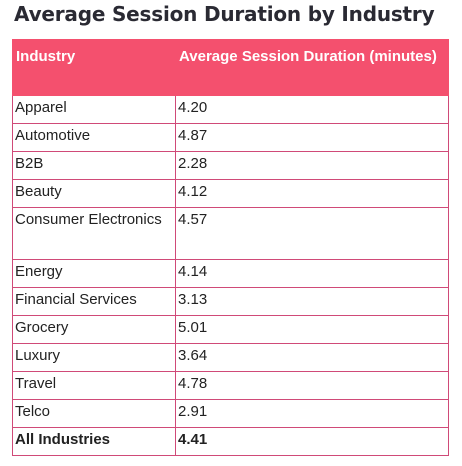 This screenshot has height=466, width=462. What do you see at coordinates (94, 357) in the screenshot?
I see `industry-cell: Luxury` at bounding box center [94, 357].